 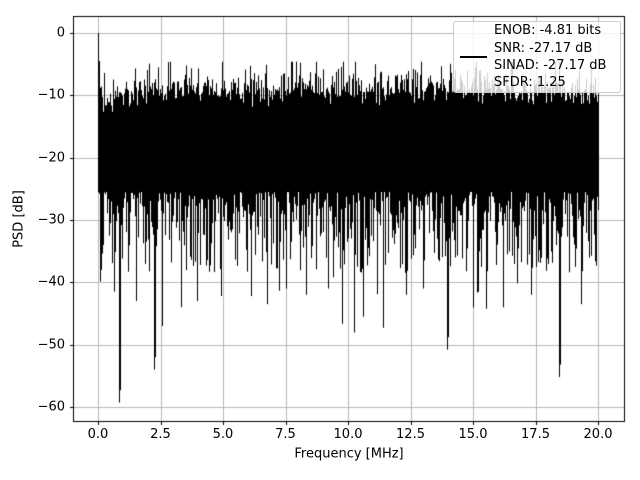 I want to click on y-tick-label: −20, so click(x=51, y=158).